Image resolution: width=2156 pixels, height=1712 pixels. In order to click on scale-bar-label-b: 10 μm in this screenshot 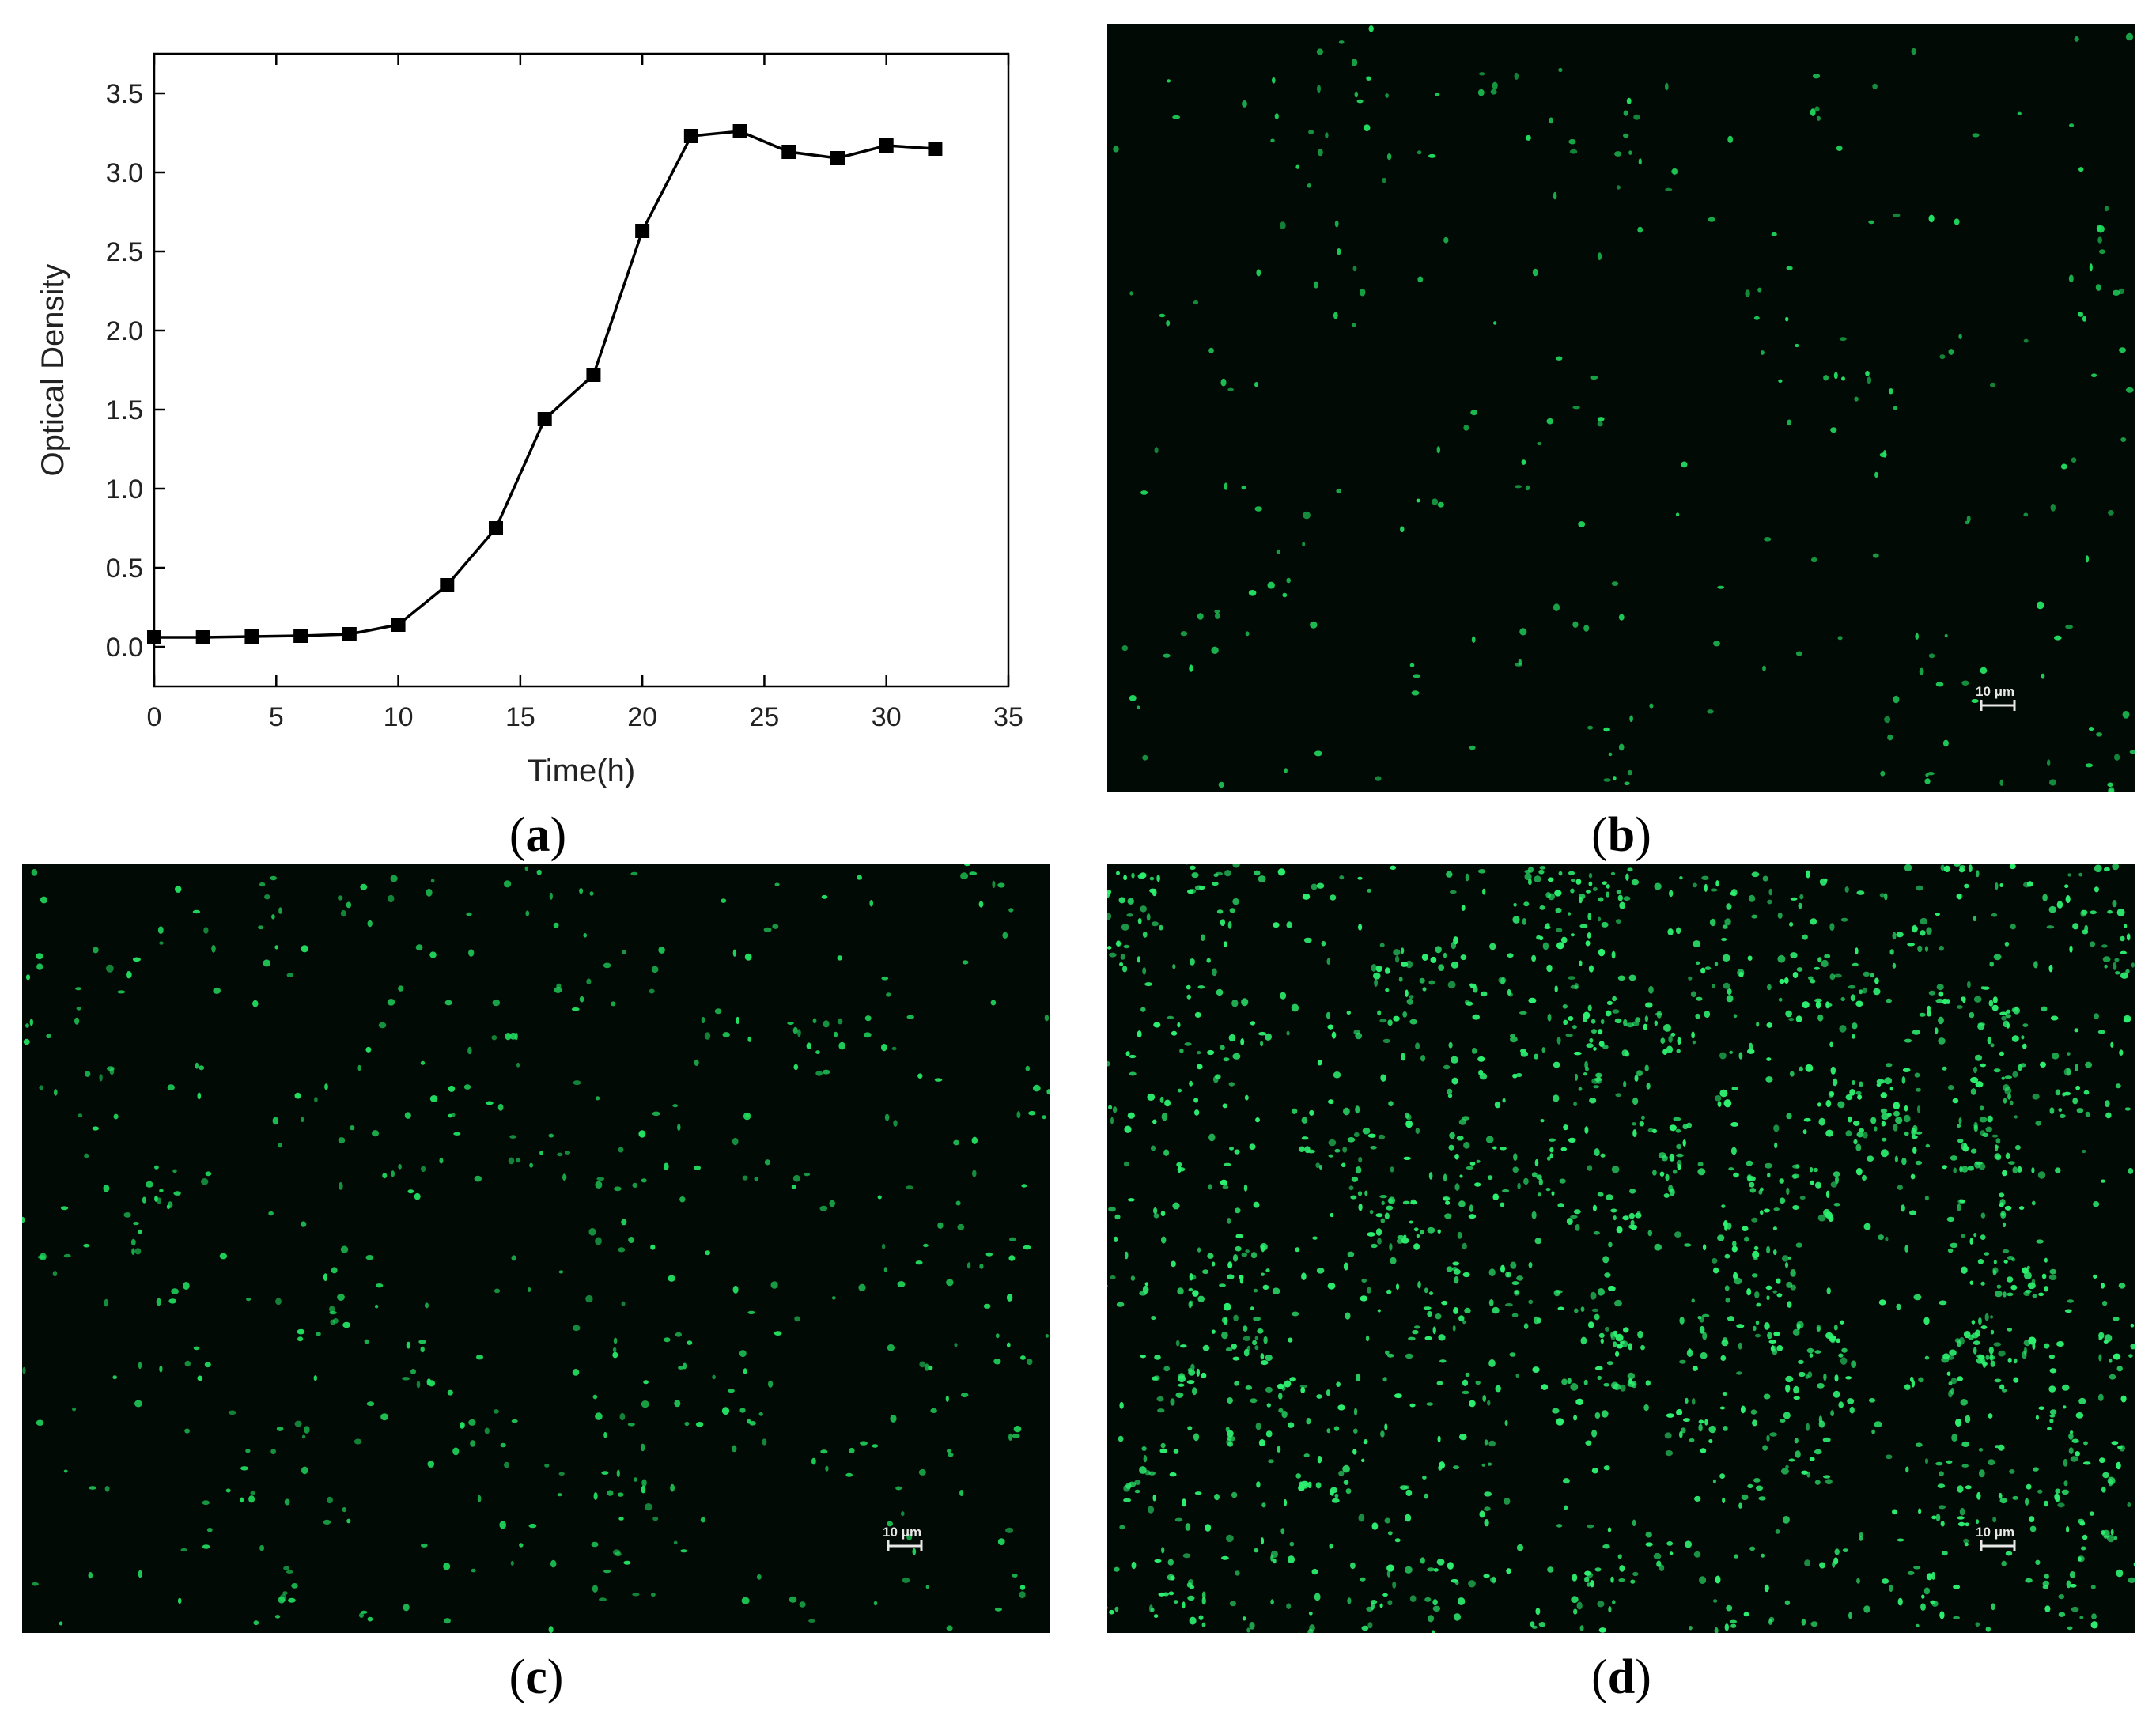, I will do `click(1995, 691)`.